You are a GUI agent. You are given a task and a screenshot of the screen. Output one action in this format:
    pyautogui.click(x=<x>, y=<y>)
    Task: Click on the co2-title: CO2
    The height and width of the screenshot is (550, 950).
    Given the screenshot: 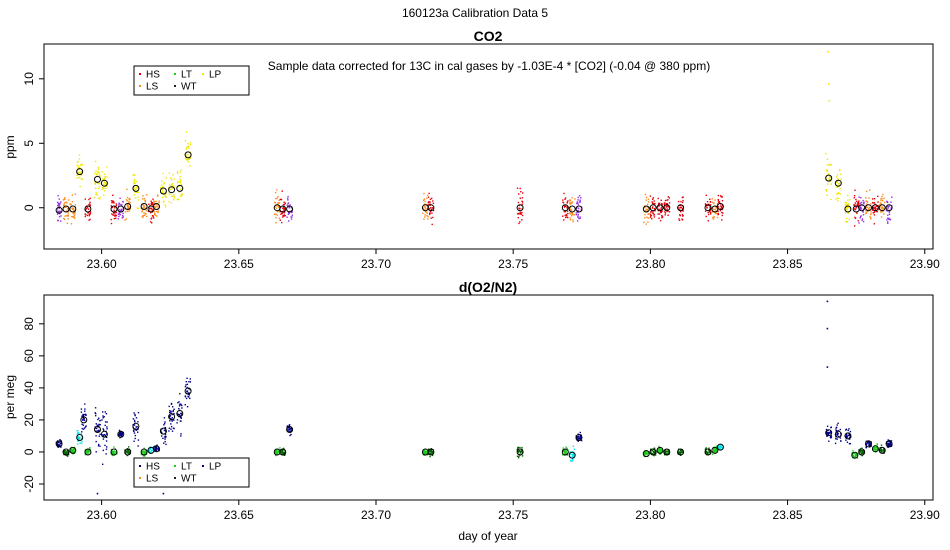 What is the action you would take?
    pyautogui.click(x=488, y=36)
    